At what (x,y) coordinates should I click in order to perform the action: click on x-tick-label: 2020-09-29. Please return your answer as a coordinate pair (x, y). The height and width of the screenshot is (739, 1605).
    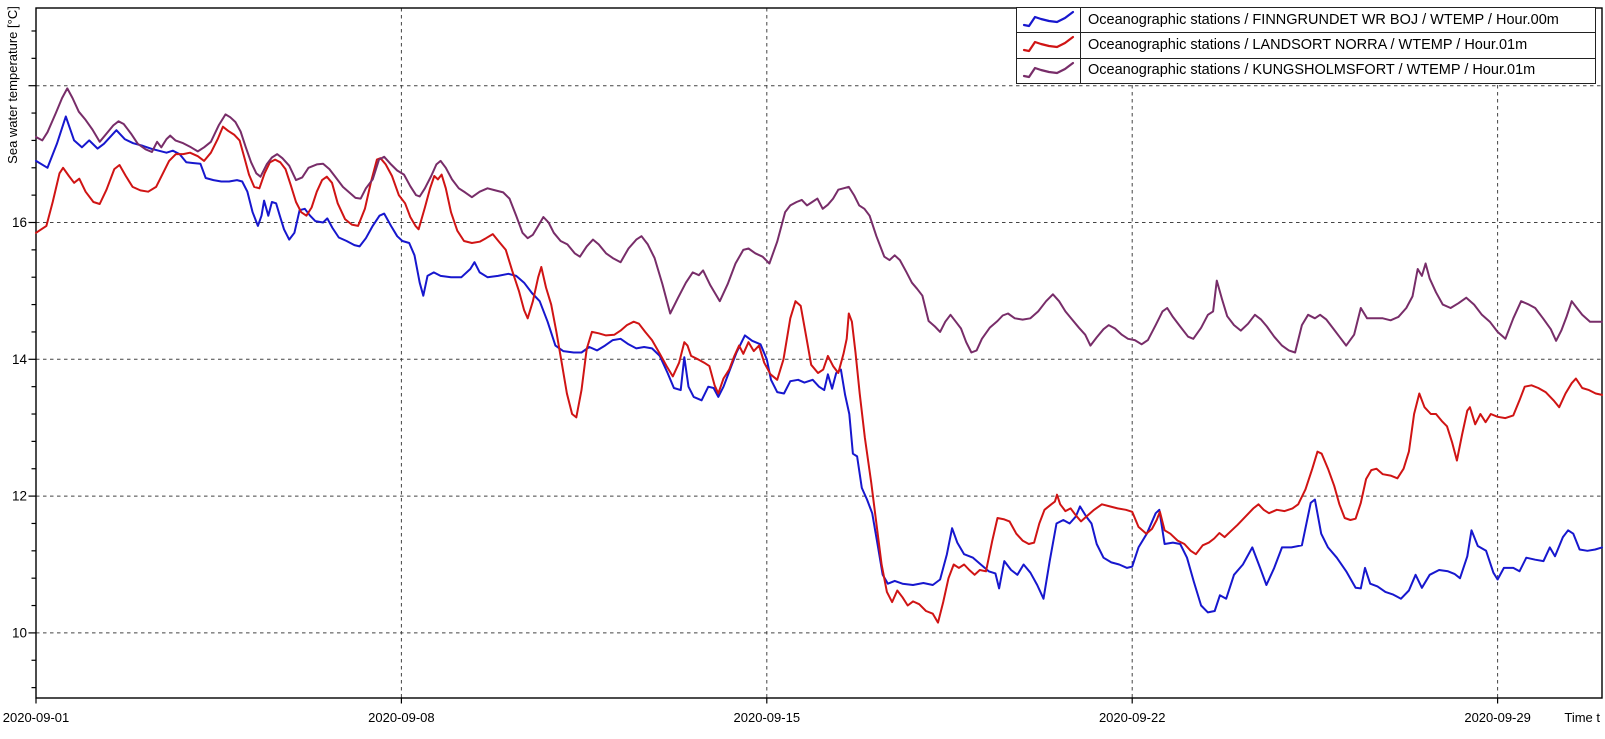
    Looking at the image, I should click on (1497, 717).